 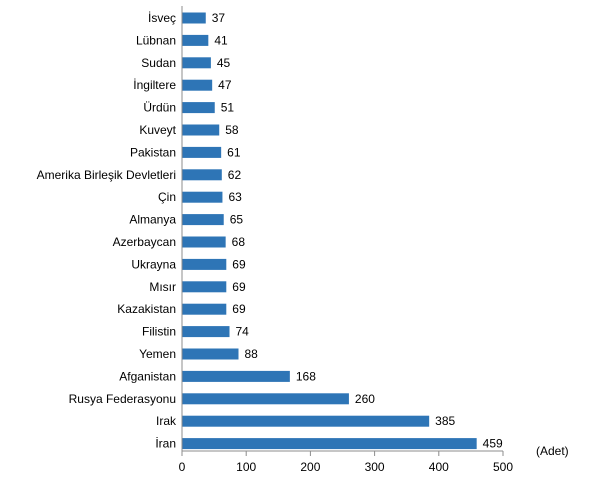 What do you see at coordinates (221, 40) in the screenshot?
I see `value-label: 41` at bounding box center [221, 40].